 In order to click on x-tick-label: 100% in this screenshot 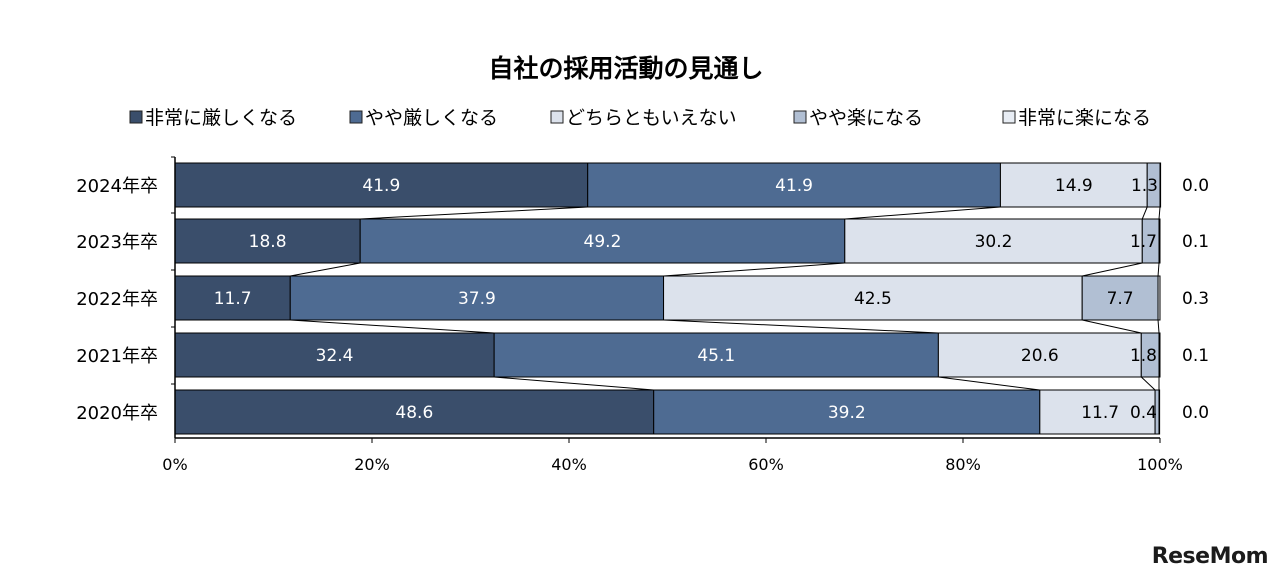, I will do `click(1160, 464)`.